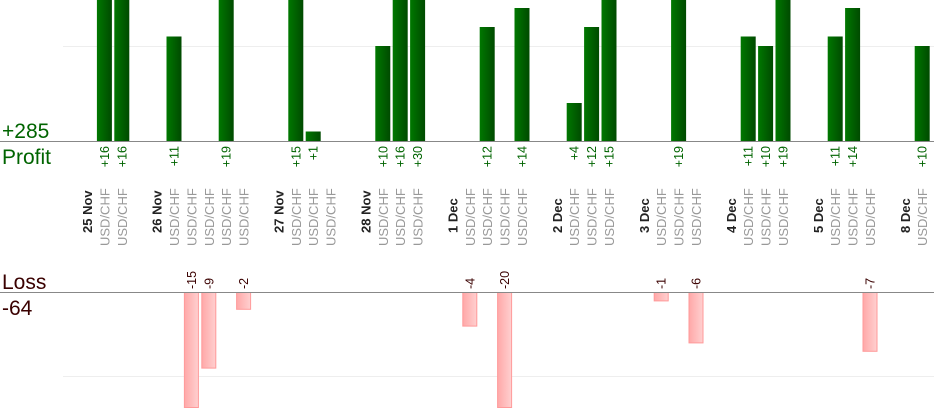 The width and height of the screenshot is (934, 420). Describe the element at coordinates (662, 283) in the screenshot. I see `loss-value-label: -1` at that location.